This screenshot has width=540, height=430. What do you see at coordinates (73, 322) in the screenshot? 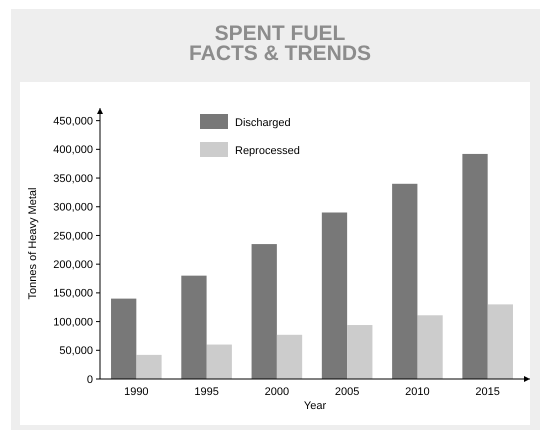
I see `y-tick-label: 100,000` at bounding box center [73, 322].